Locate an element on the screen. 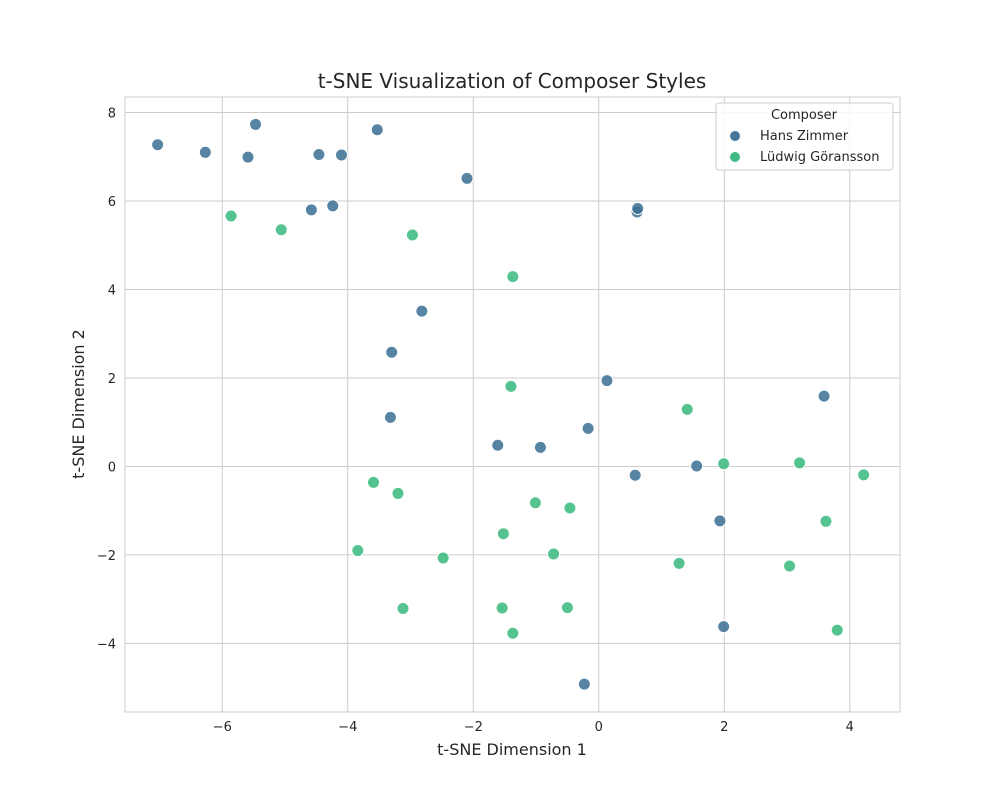  x-axis-label: t-SNE Dimension 1 is located at coordinates (512, 749).